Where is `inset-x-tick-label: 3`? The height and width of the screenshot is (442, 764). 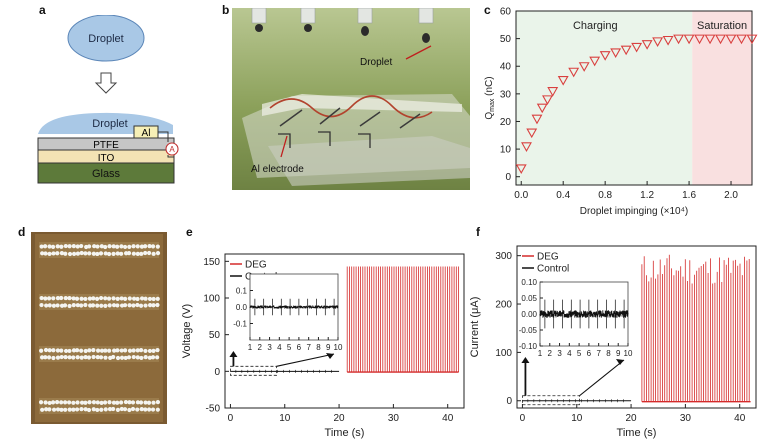 inset-x-tick-label: 3 is located at coordinates (269, 347).